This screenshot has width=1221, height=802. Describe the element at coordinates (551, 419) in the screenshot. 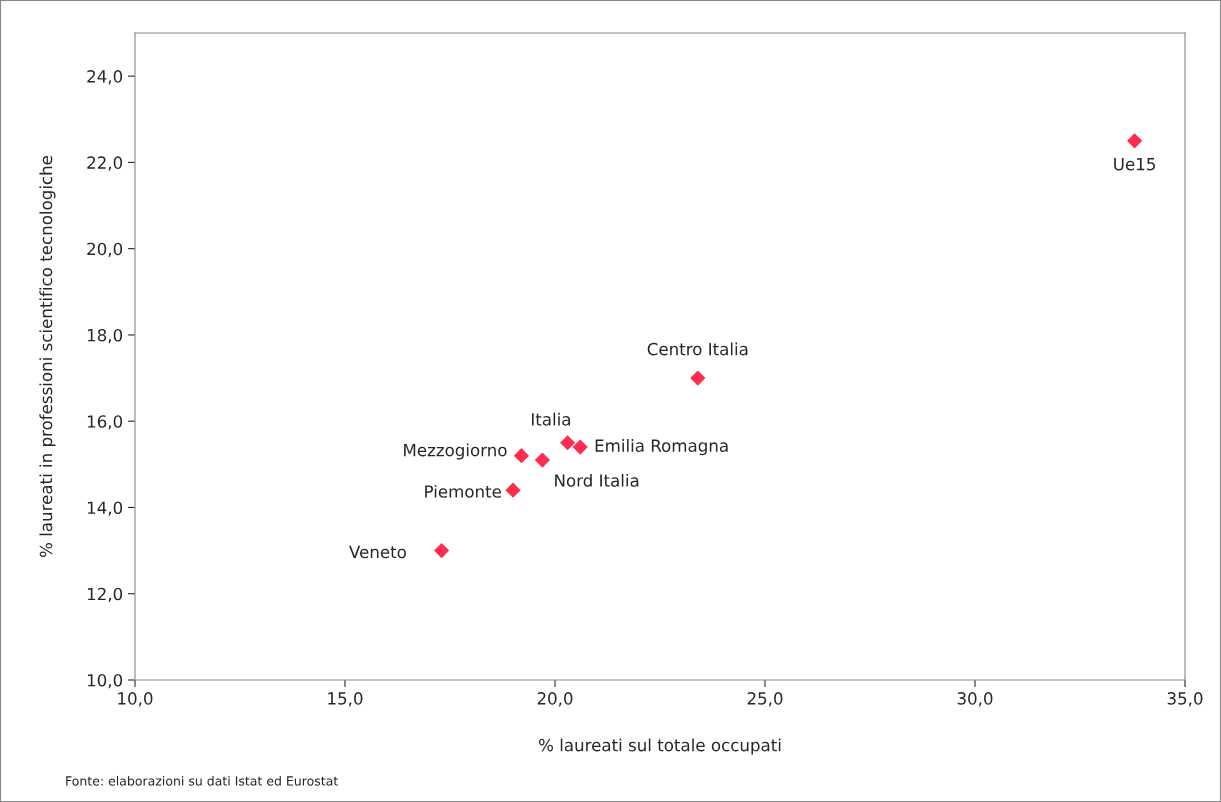

I see `annotation: Italia` at that location.